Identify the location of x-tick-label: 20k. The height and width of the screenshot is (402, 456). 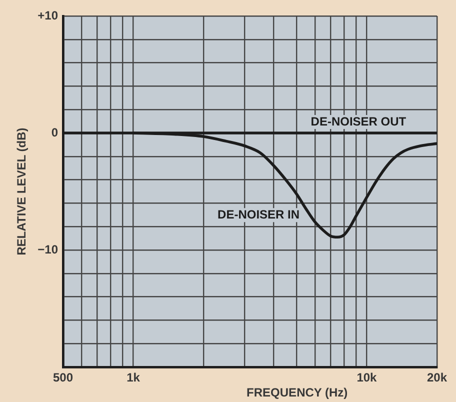
(437, 377).